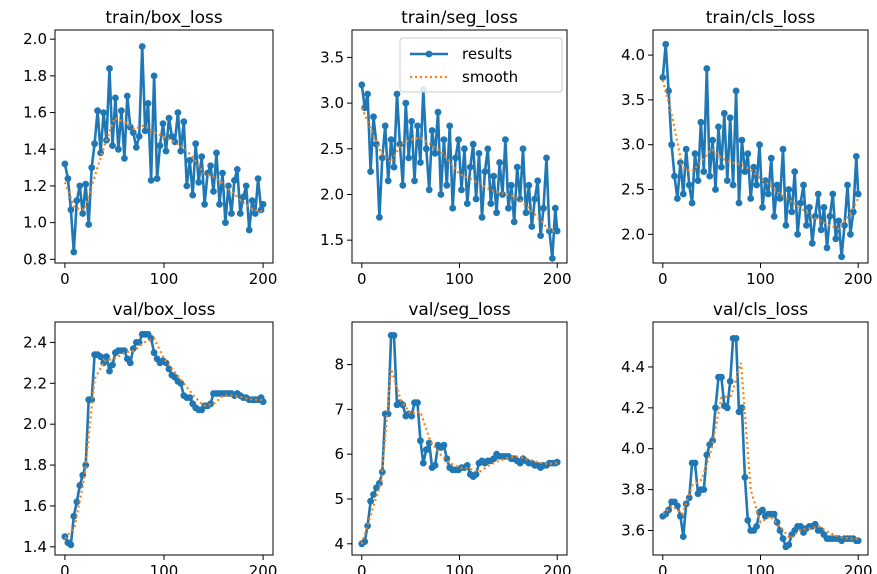  Describe the element at coordinates (339, 499) in the screenshot. I see `y-tick-label: 5` at that location.